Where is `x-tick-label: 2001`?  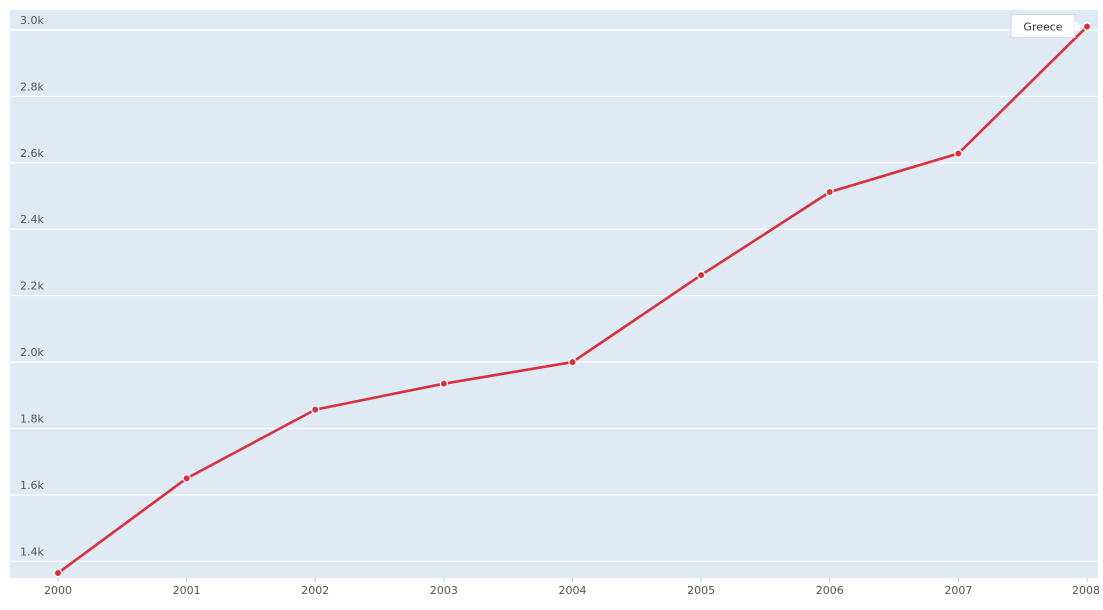 x-tick-label: 2001 is located at coordinates (187, 590).